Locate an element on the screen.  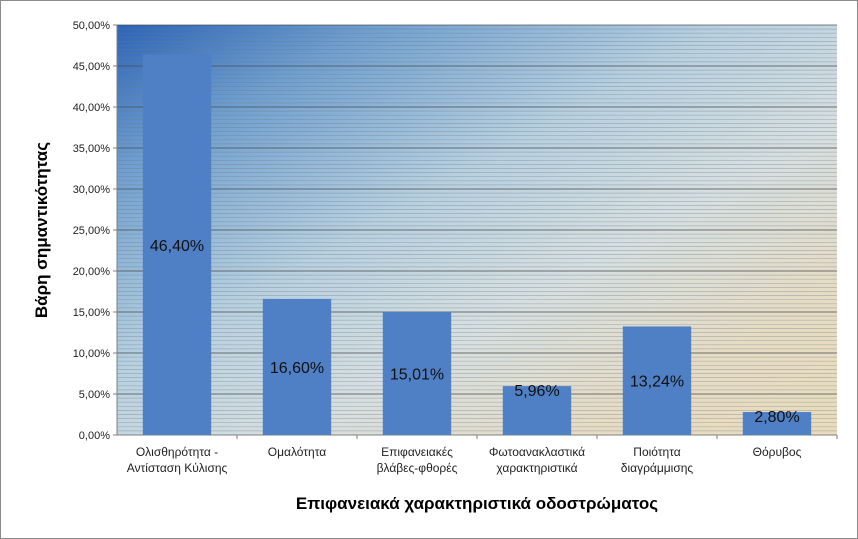
y-tick-label: 50,00% is located at coordinates (92, 26).